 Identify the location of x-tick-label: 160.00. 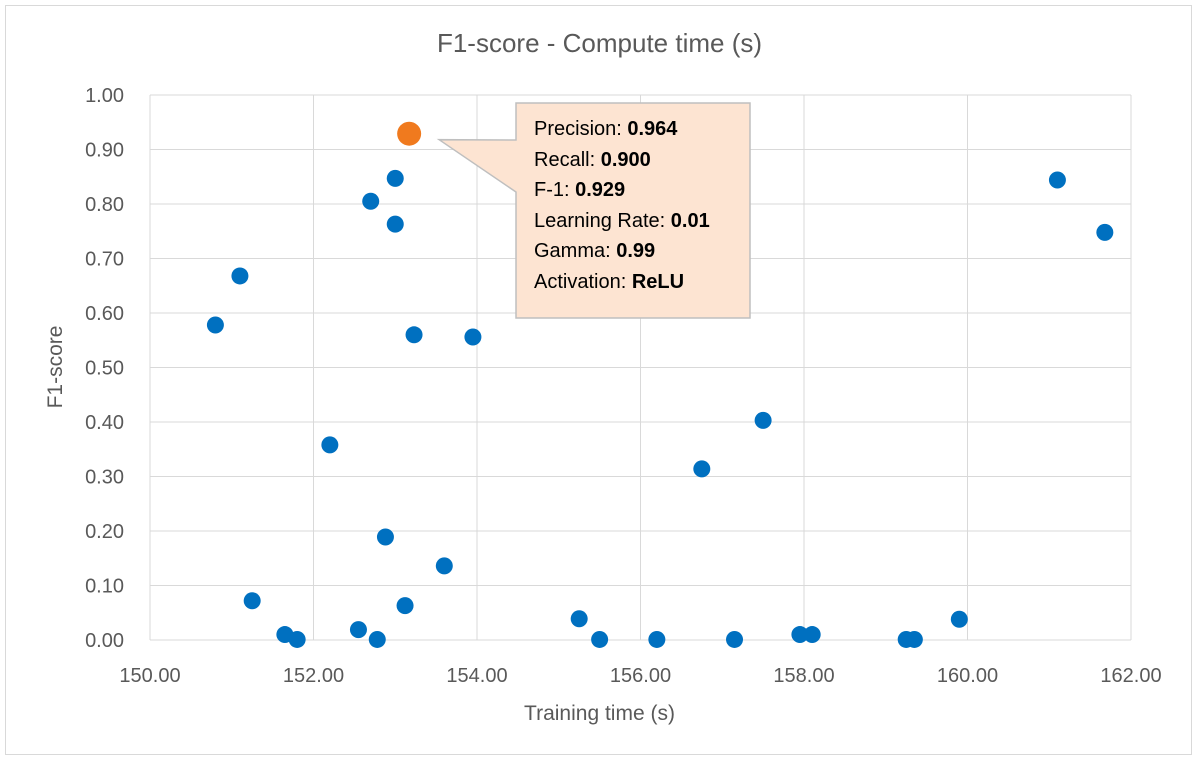
(967, 676).